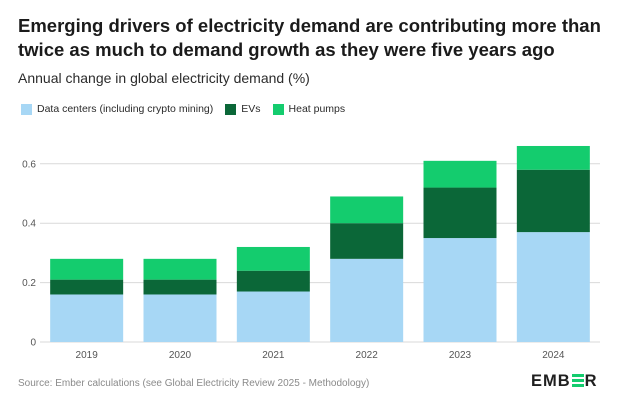 The height and width of the screenshot is (408, 625). I want to click on legend-swatch-heat-pumps, so click(278, 109).